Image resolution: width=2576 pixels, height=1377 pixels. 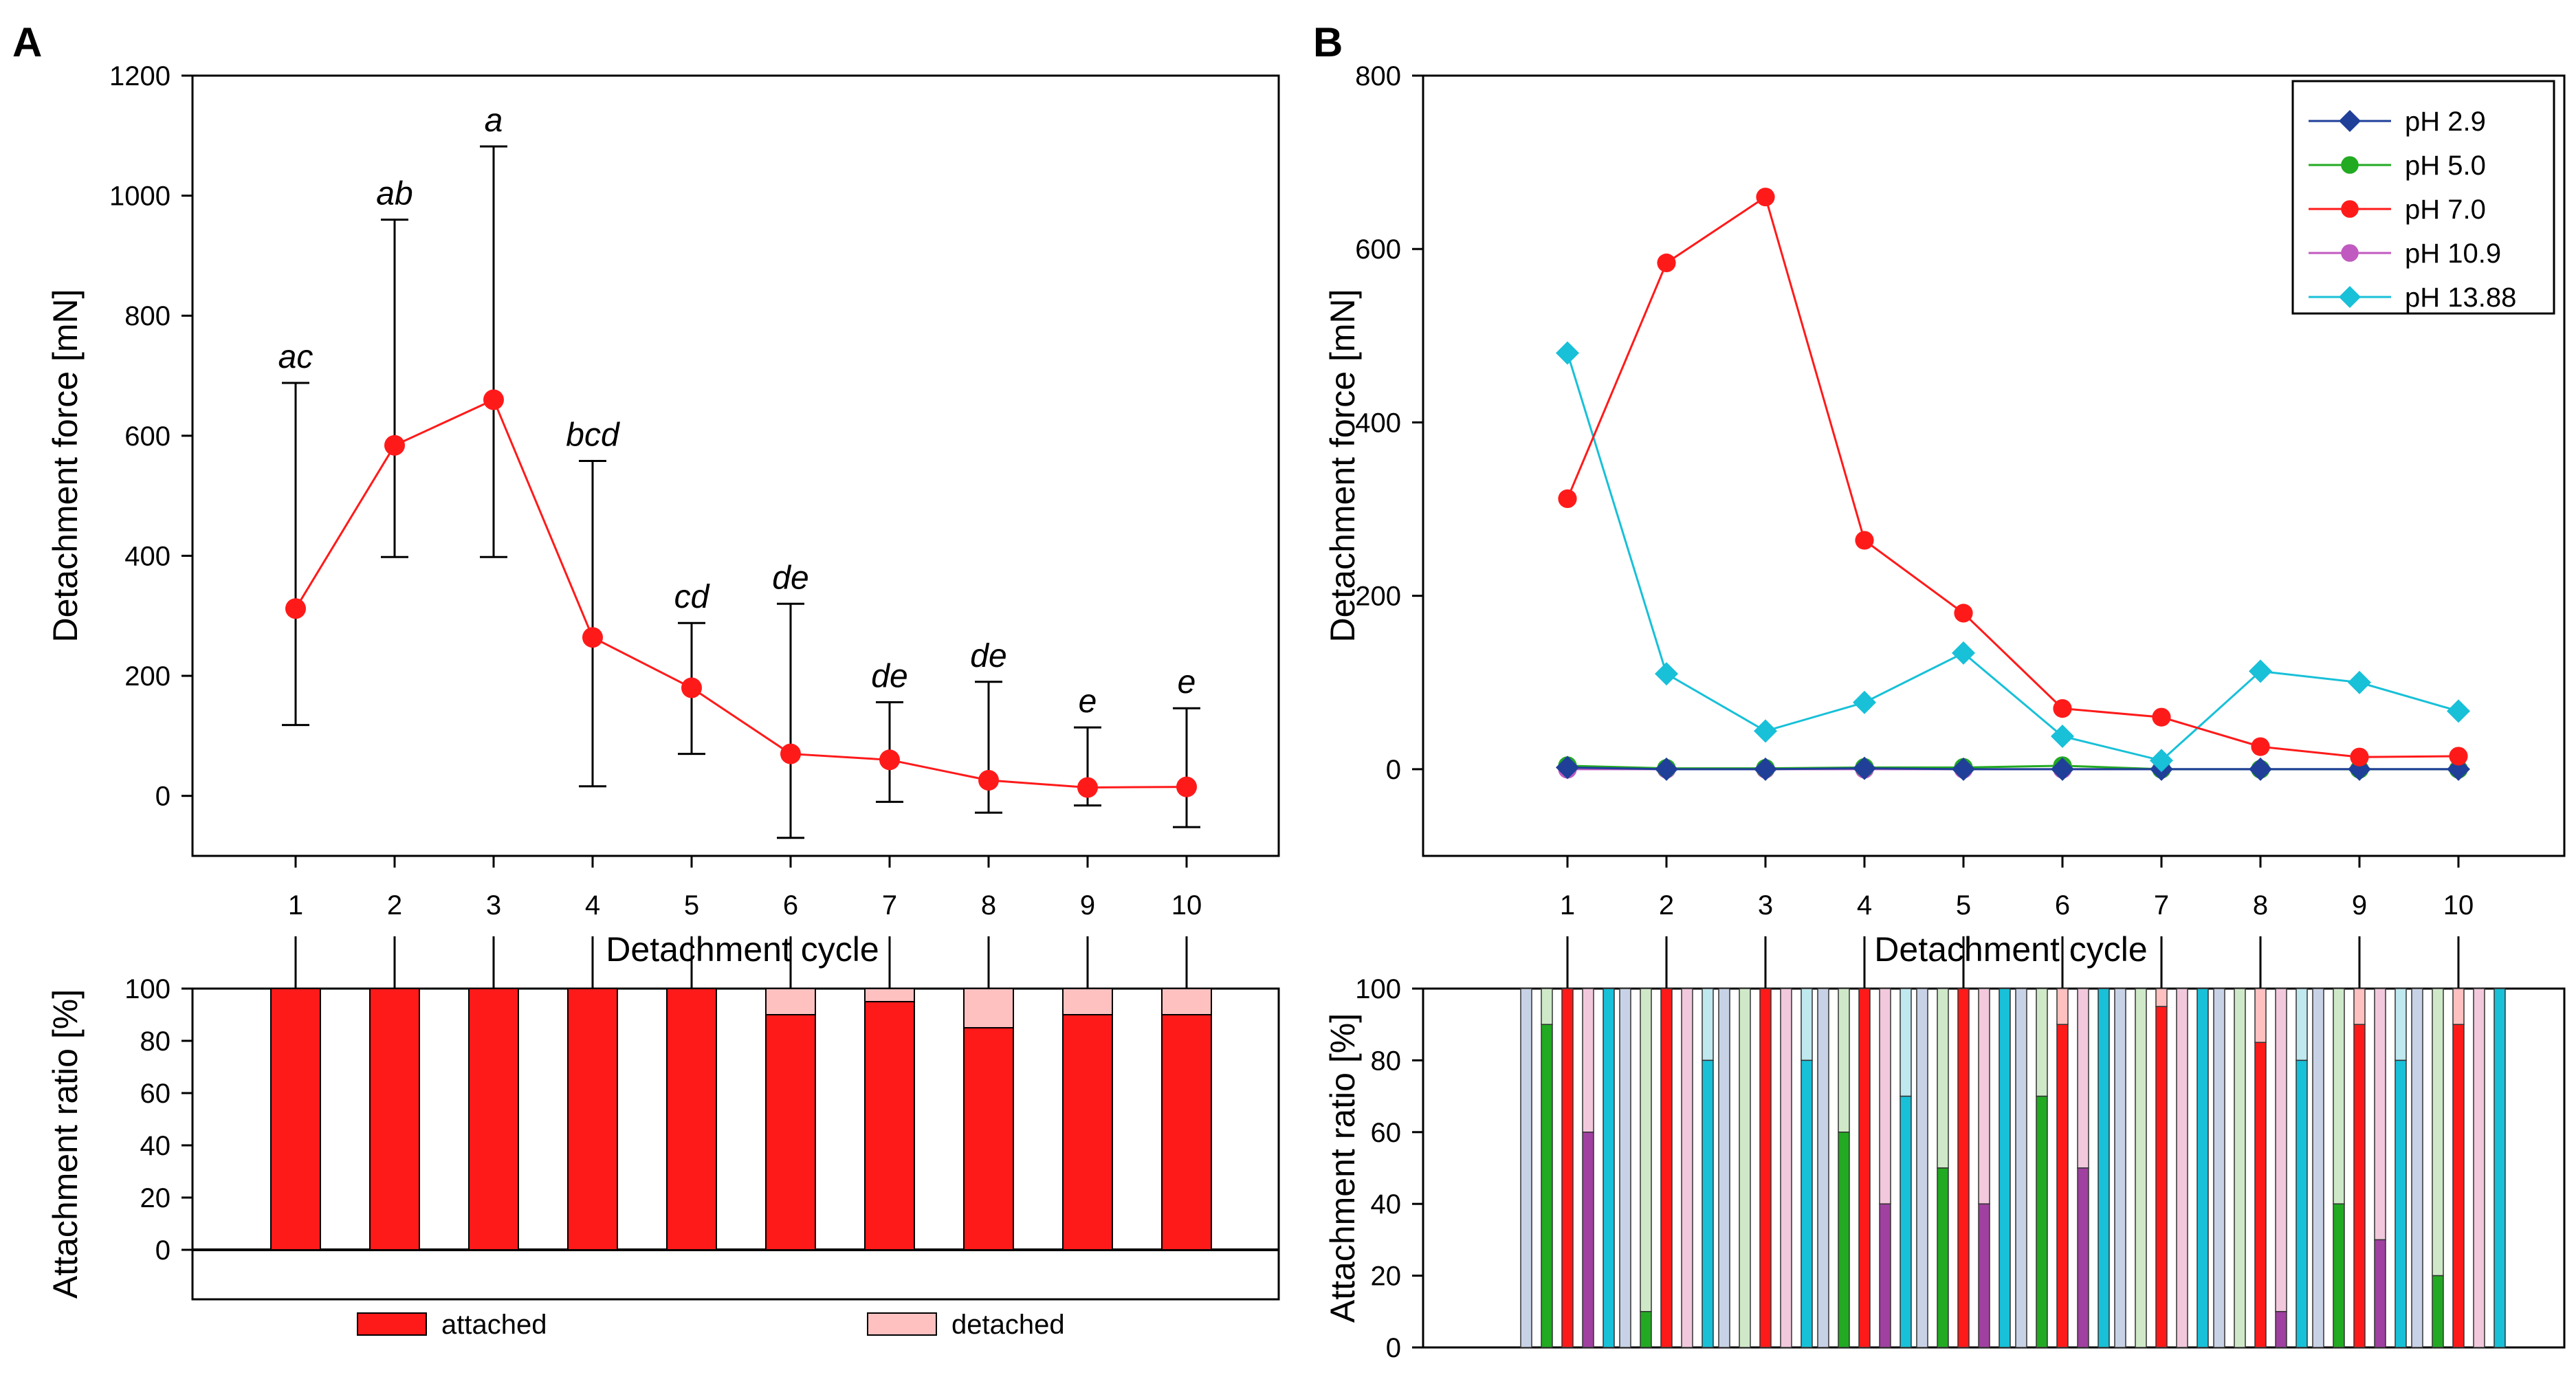 What do you see at coordinates (592, 905) in the screenshot?
I see `x-tick-label: 4` at bounding box center [592, 905].